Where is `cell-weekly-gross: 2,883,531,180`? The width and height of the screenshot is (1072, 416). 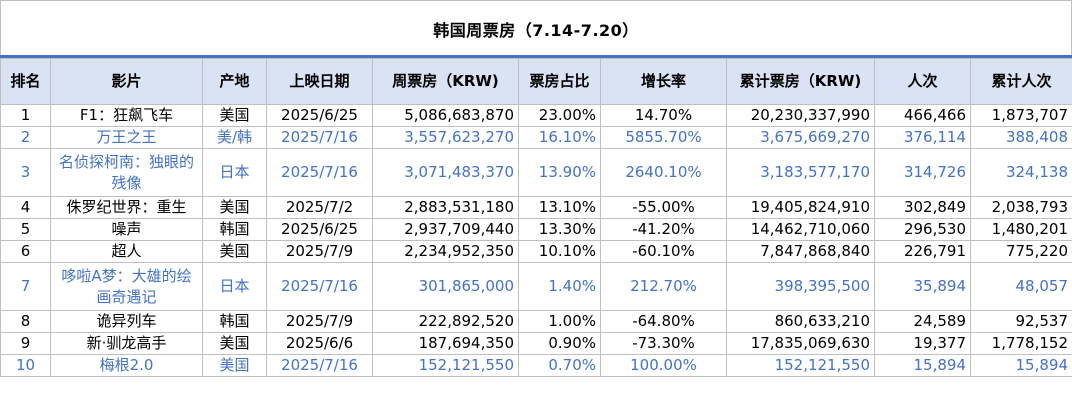 cell-weekly-gross: 2,883,531,180 is located at coordinates (445, 207).